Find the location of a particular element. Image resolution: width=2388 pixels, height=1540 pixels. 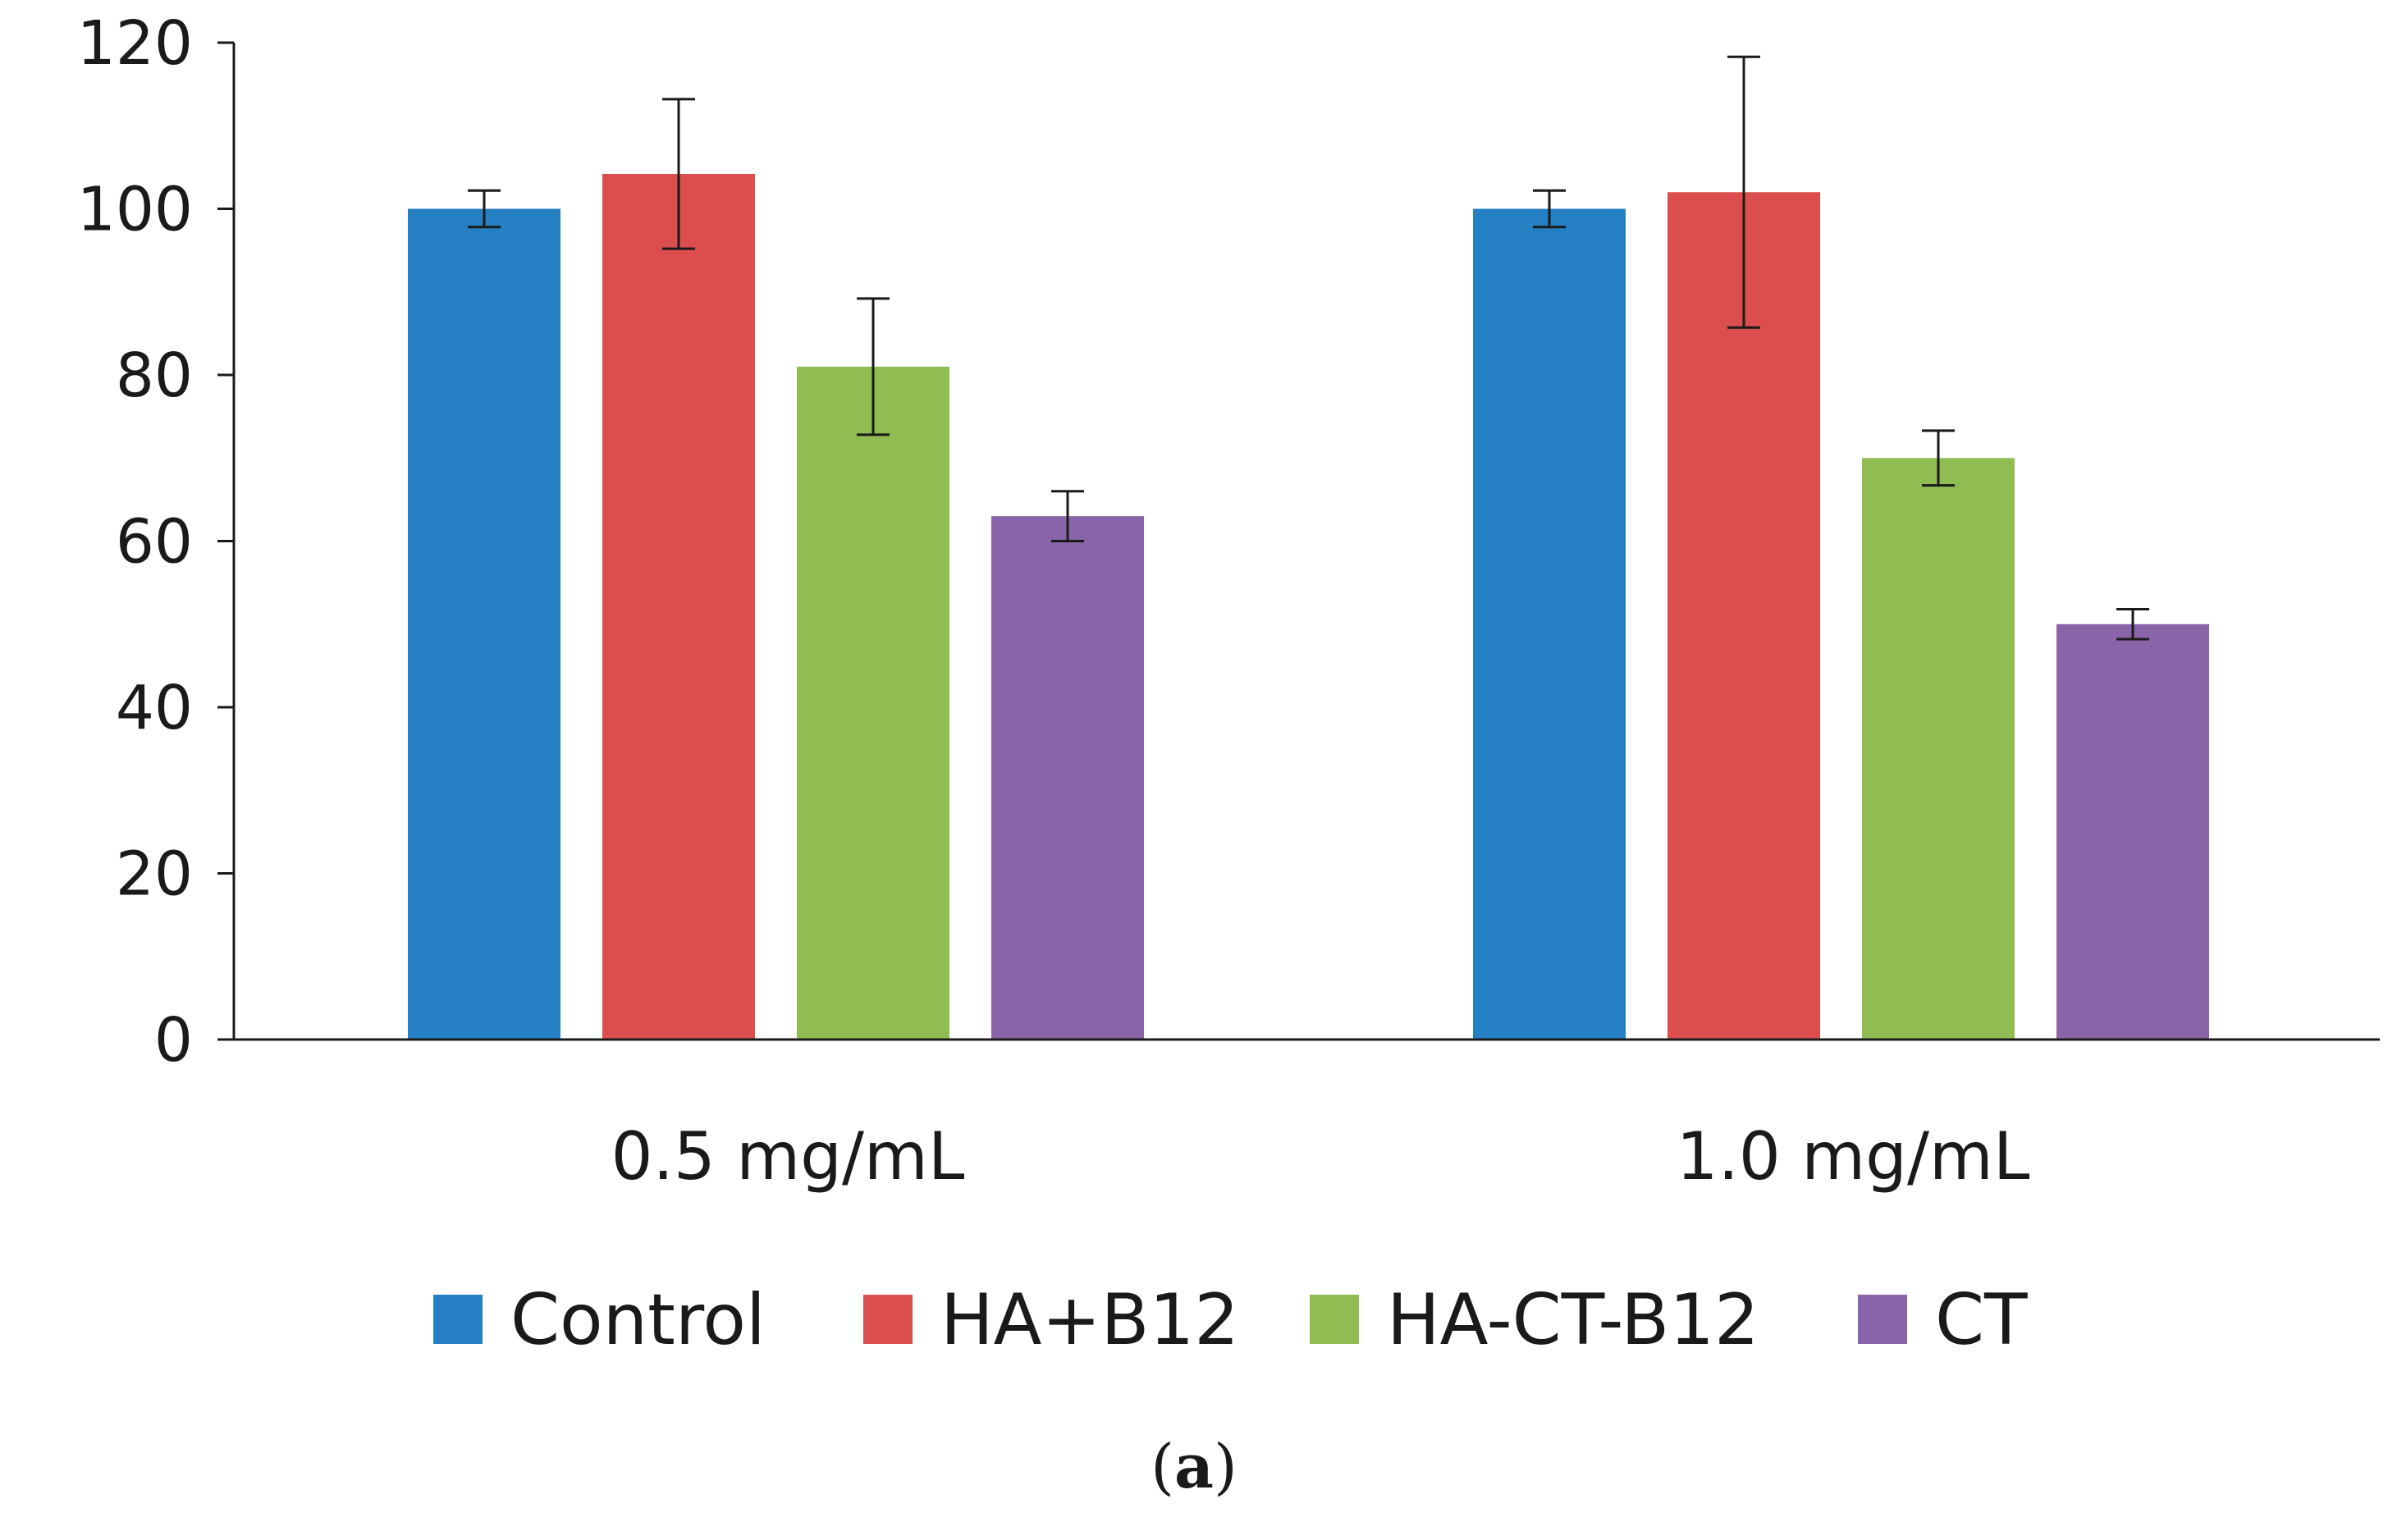

y-tick-label: 80 is located at coordinates (154, 375).